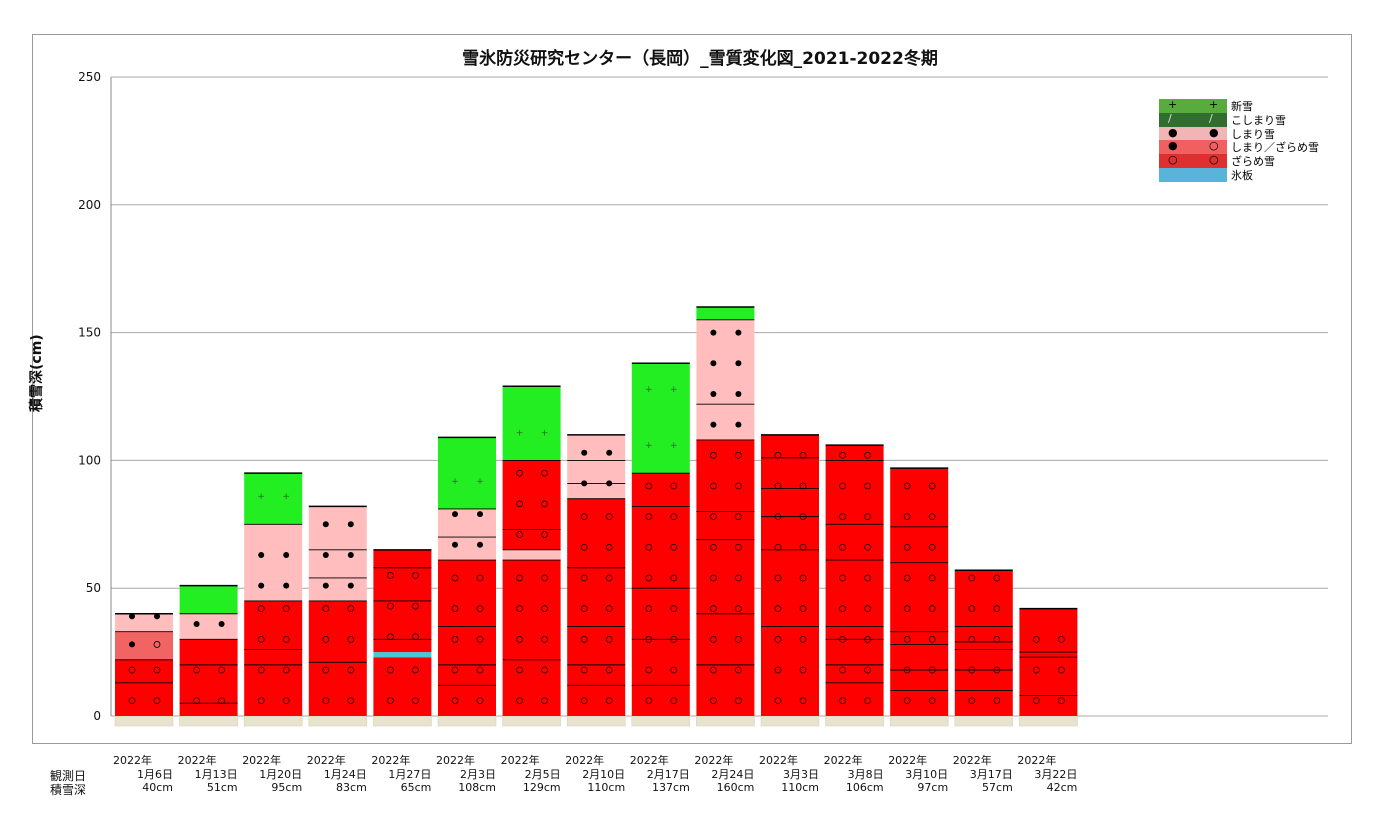 This screenshot has height=837, width=1400. Describe the element at coordinates (1242, 106) in the screenshot. I see `legend-label: 新雪` at that location.